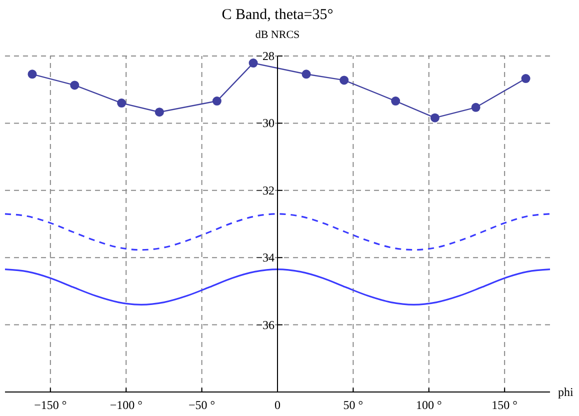  What do you see at coordinates (202, 405) in the screenshot?
I see `x-tick-label: −50 °` at bounding box center [202, 405].